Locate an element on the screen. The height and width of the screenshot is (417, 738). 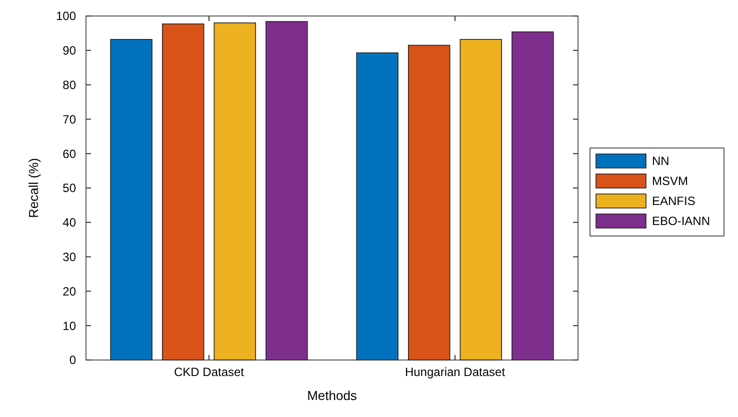
legend-label: NN is located at coordinates (661, 161).